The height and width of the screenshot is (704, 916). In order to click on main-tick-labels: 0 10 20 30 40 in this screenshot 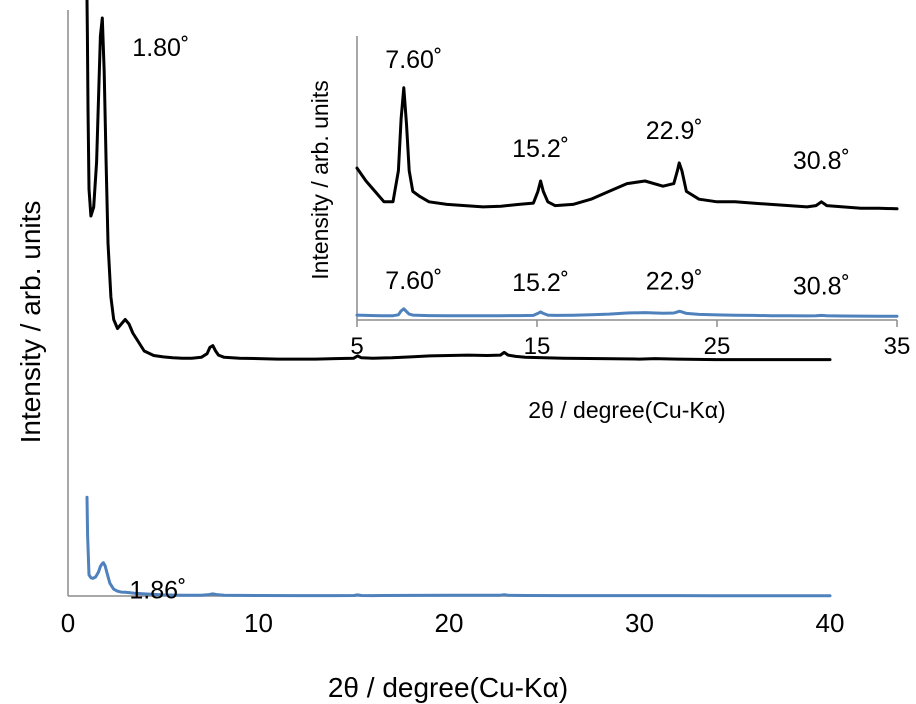, I will do `click(453, 623)`.